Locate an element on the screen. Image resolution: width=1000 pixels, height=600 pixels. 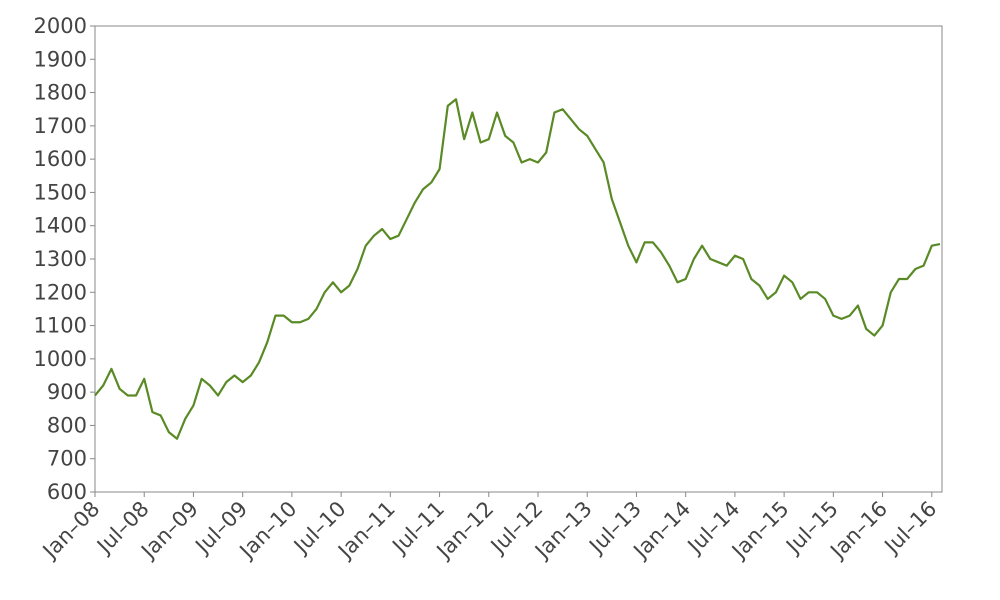
y-tick-label: 700 is located at coordinates (67, 459).